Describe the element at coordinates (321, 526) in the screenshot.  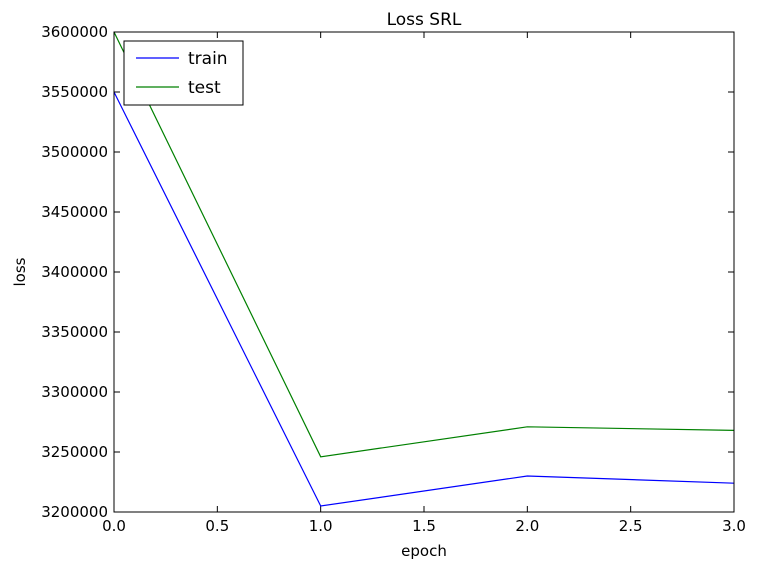
I see `x-tick-label: 1.0` at that location.